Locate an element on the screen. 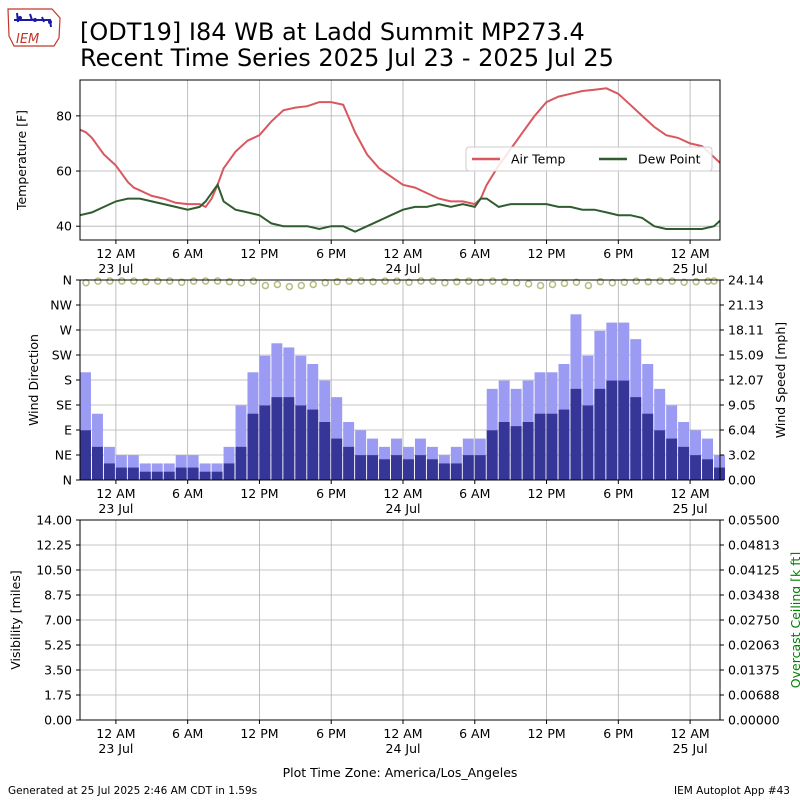 This screenshot has width=800, height=800. y2-tick-label: 24.14 is located at coordinates (746, 280).